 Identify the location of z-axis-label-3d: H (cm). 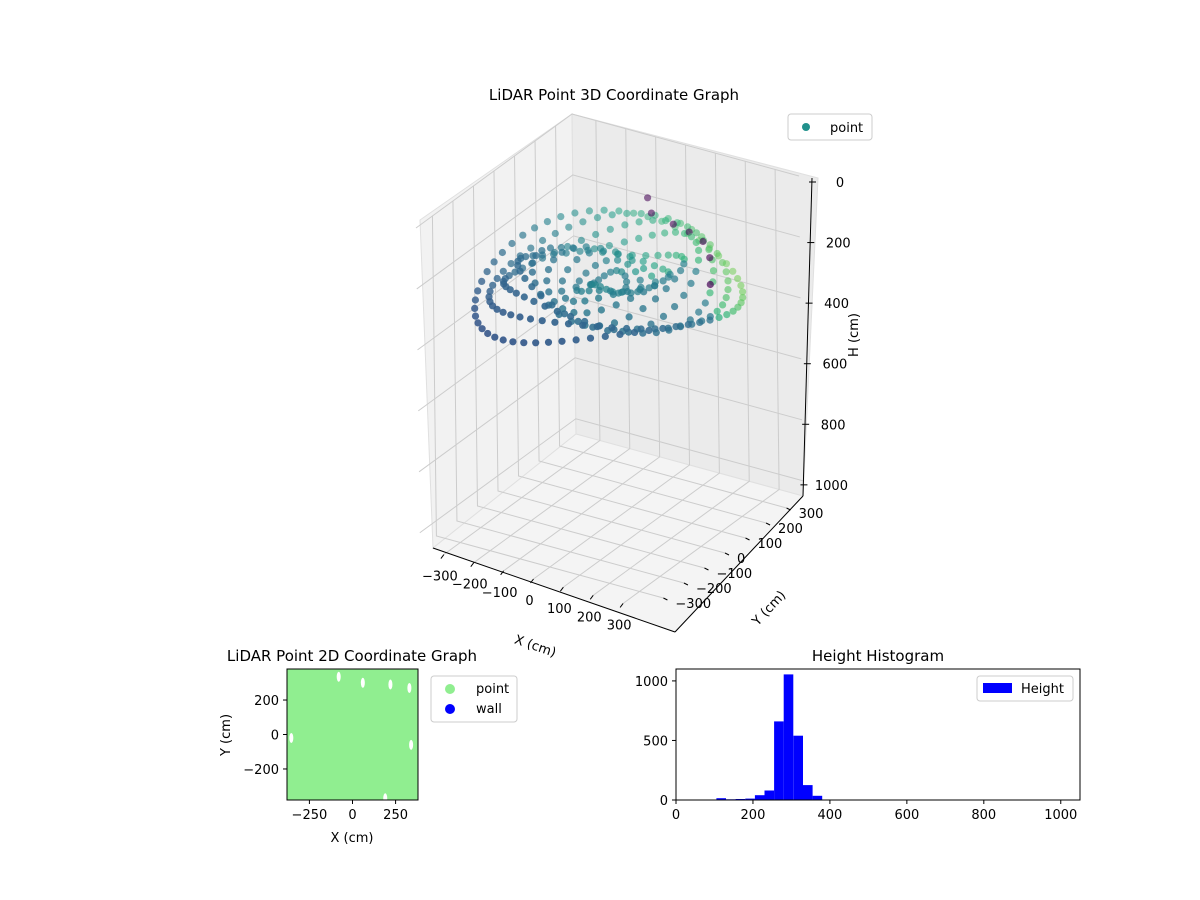
(854, 335).